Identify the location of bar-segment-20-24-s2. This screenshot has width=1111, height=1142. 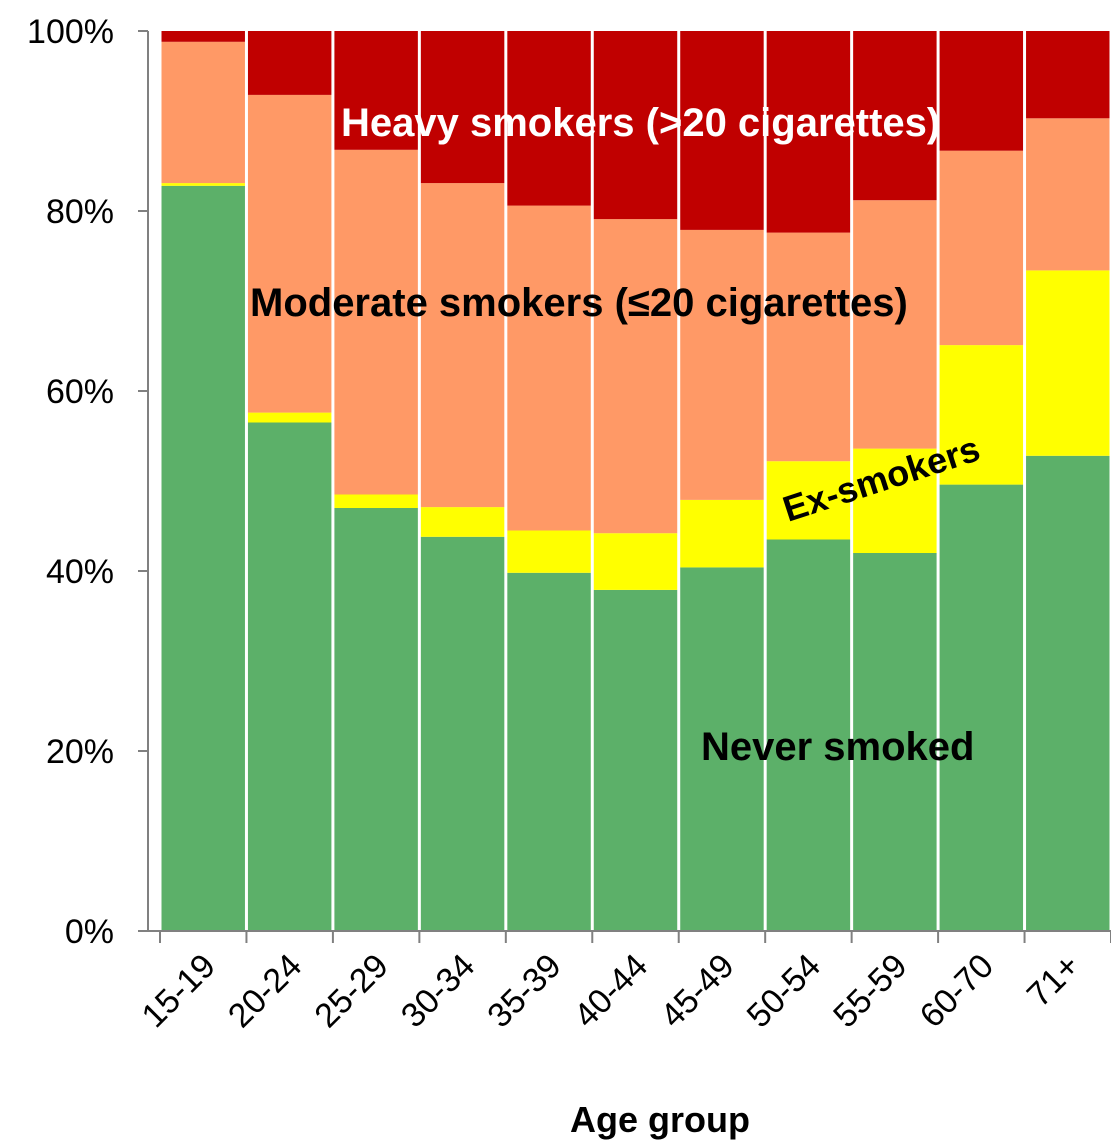
(289, 253).